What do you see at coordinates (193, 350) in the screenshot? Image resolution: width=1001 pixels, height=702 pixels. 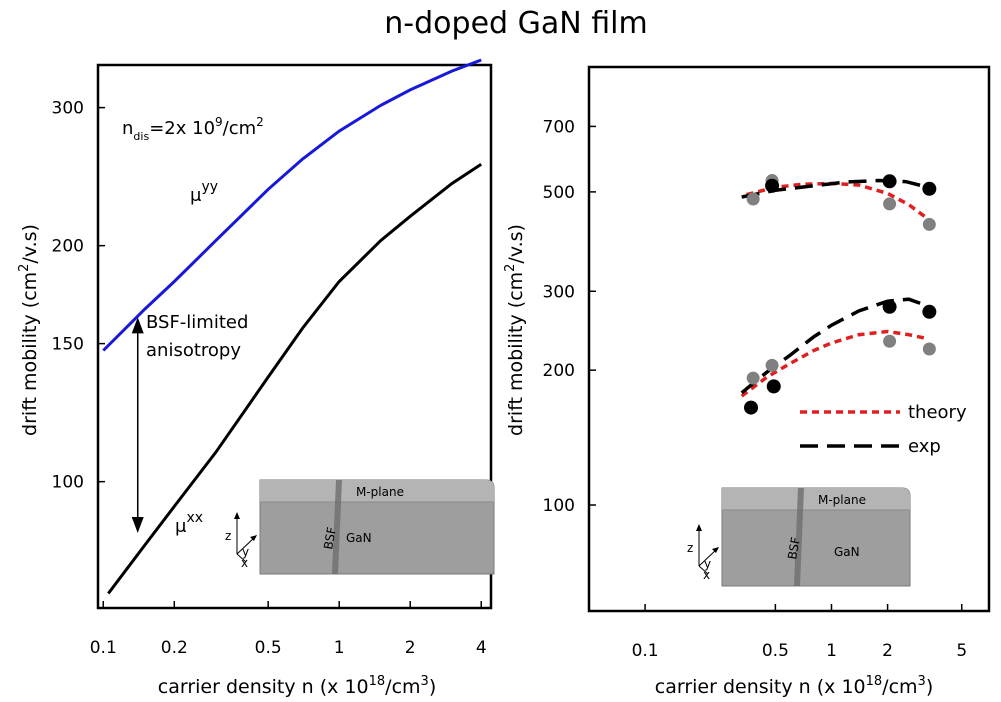 I see `left-arrow-label-2: anisotropy` at bounding box center [193, 350].